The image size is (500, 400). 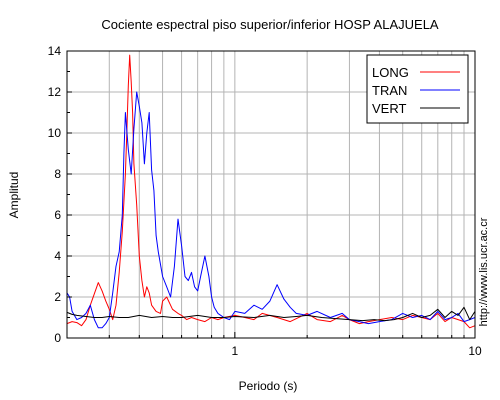 What do you see at coordinates (389, 108) in the screenshot?
I see `legend-label-vert: VERT` at bounding box center [389, 108].